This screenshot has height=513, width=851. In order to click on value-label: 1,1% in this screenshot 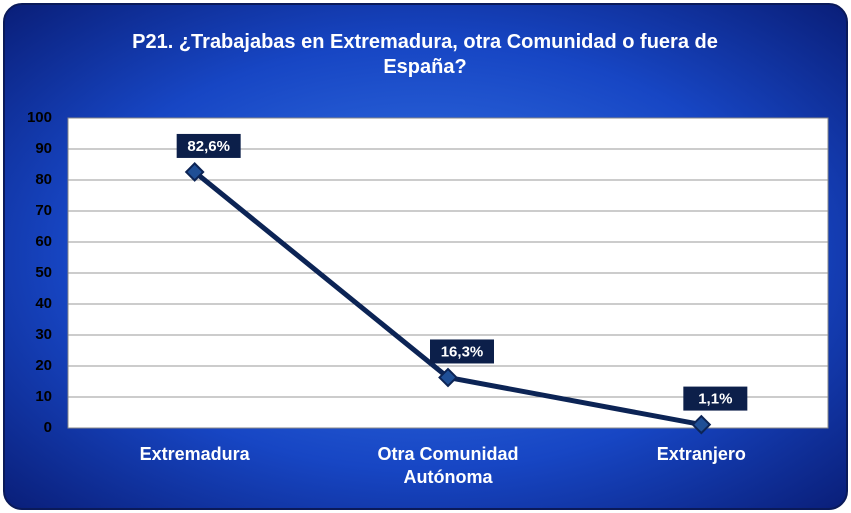, I will do `click(715, 399)`.